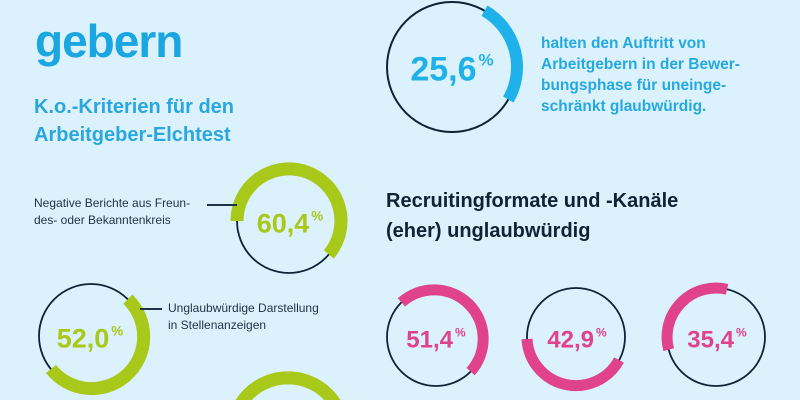 This screenshot has height=400, width=800. I want to click on donut-intro, so click(454, 67).